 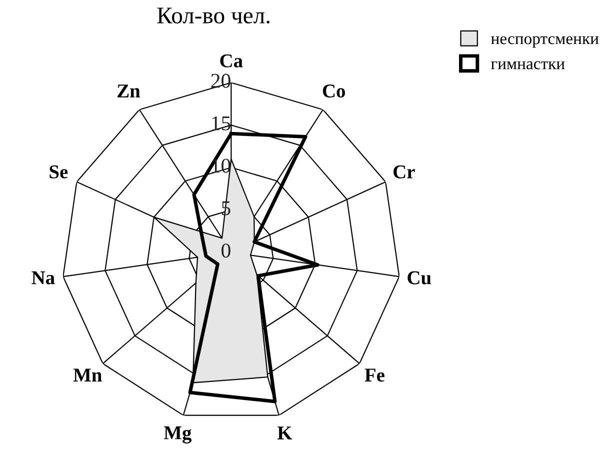 I want to click on legend-label: неспортсменки, so click(x=545, y=42).